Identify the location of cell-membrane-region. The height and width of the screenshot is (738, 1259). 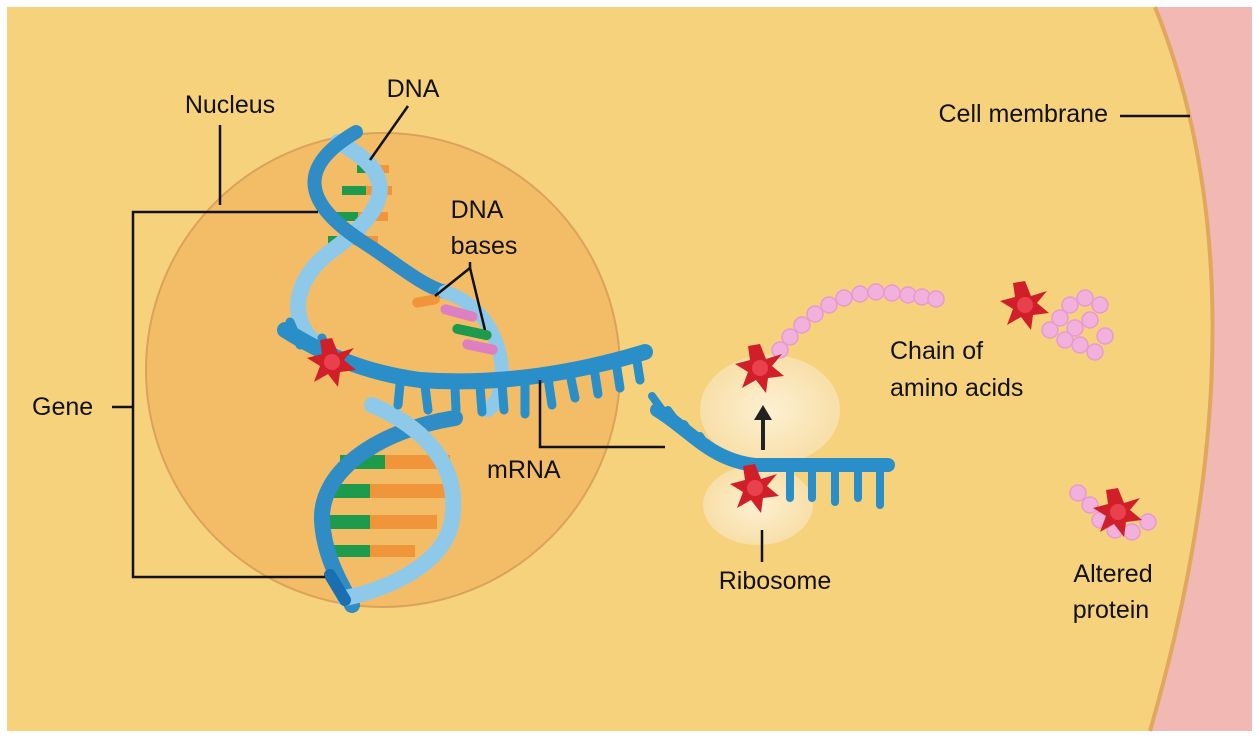
(1201, 369).